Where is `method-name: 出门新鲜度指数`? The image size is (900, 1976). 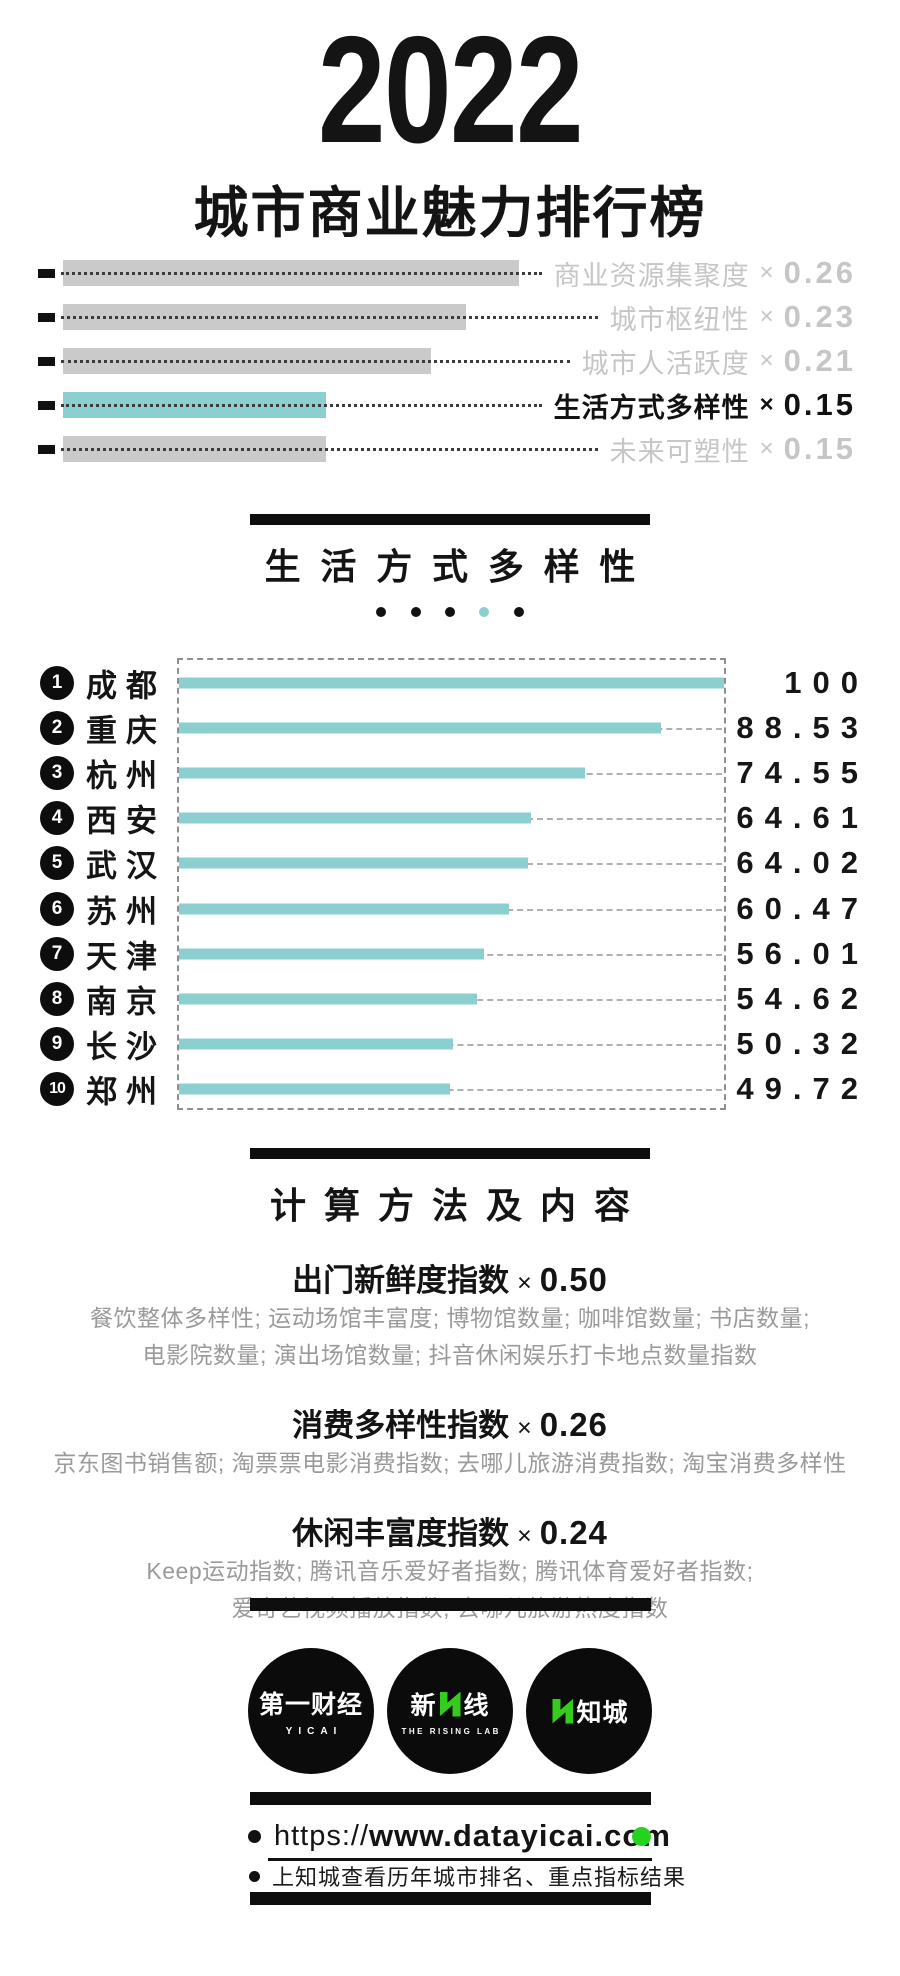
method-name: 出门新鲜度指数 is located at coordinates (401, 1280).